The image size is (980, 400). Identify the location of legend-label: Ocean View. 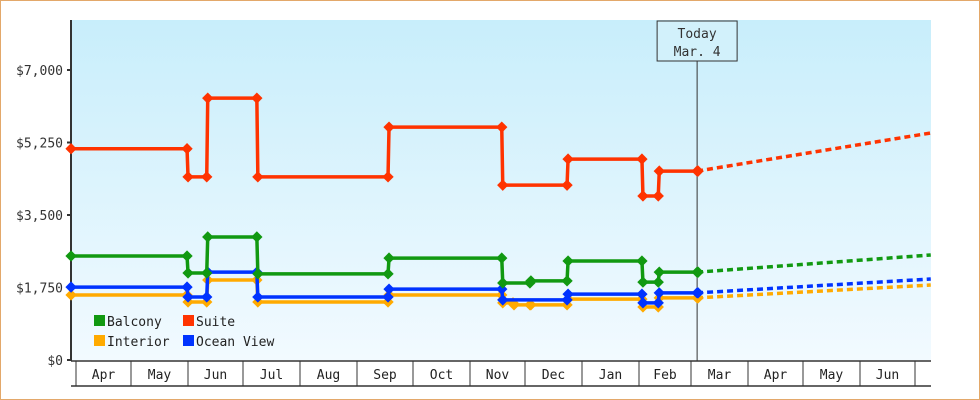
(235, 342).